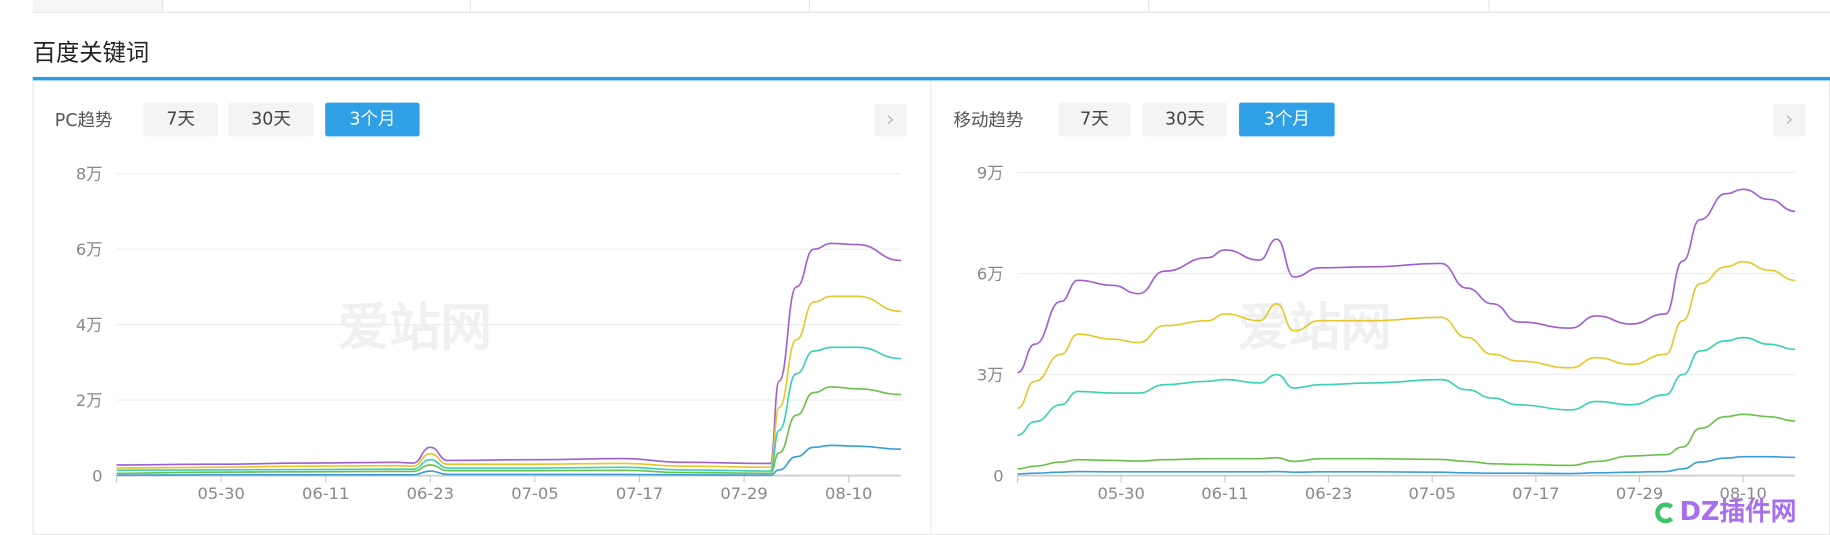  What do you see at coordinates (1094, 119) in the screenshot?
I see `mobile-7day-button: 7天` at bounding box center [1094, 119].